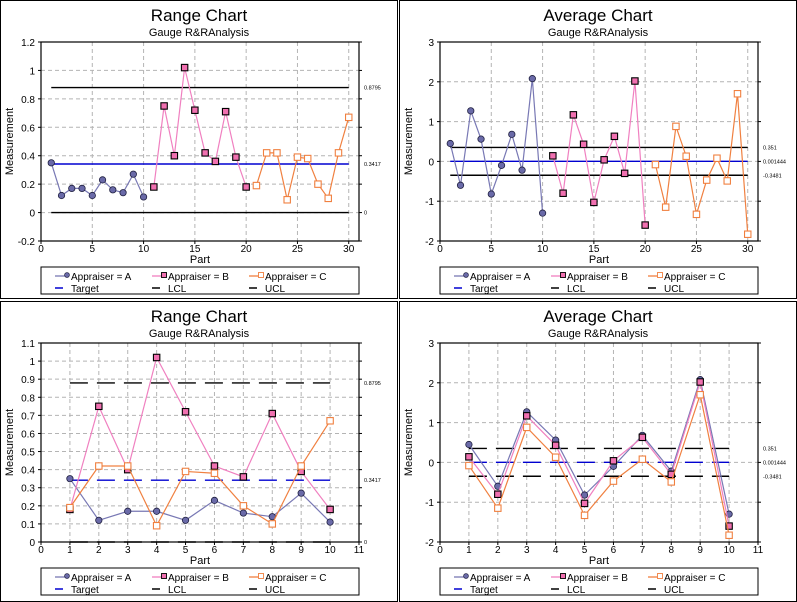 The image size is (797, 602). What do you see at coordinates (700, 550) in the screenshot?
I see `x-tick-label: 9` at bounding box center [700, 550].